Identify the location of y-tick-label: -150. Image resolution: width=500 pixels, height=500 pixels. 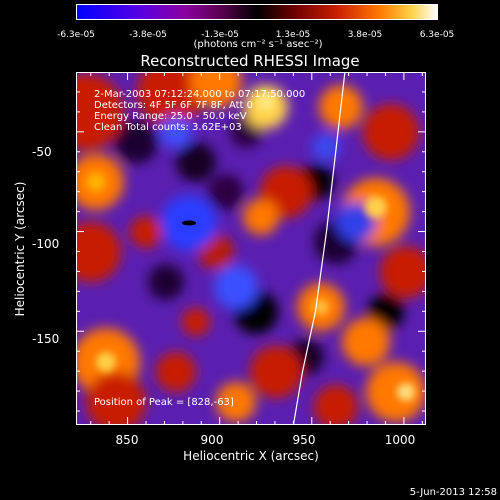
(46, 339).